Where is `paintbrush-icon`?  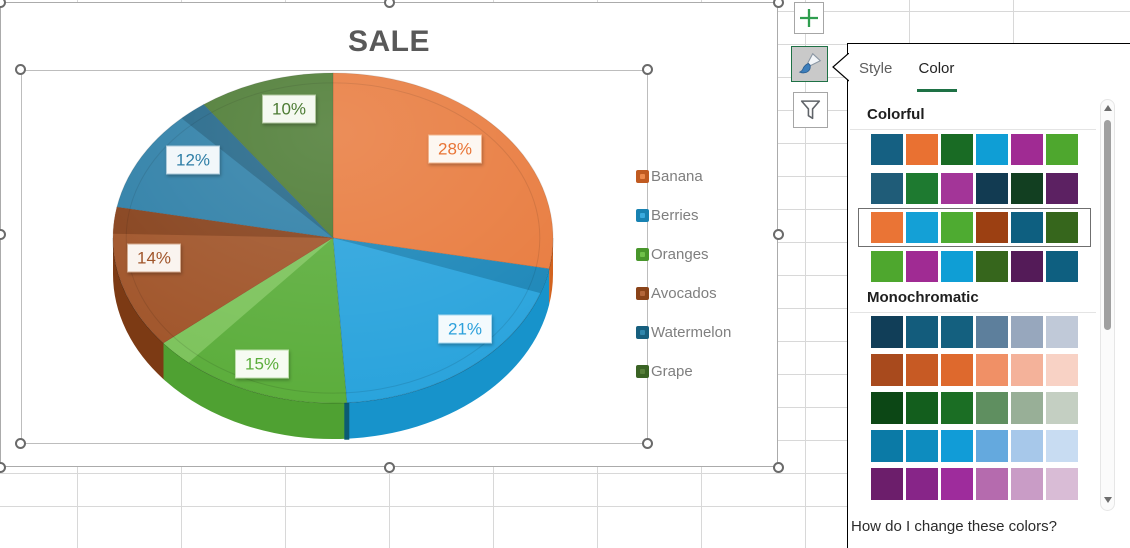 paintbrush-icon is located at coordinates (809, 63).